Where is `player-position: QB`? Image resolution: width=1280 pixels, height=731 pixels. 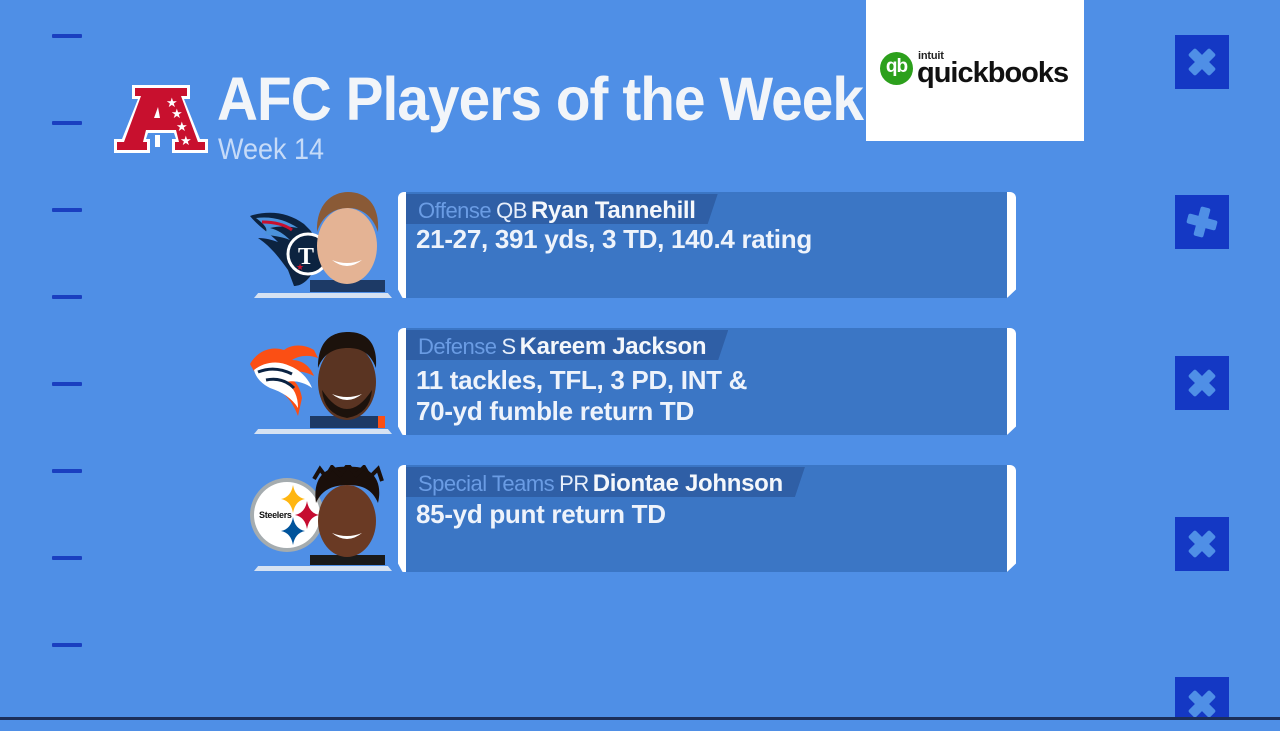 player-position: QB is located at coordinates (511, 210).